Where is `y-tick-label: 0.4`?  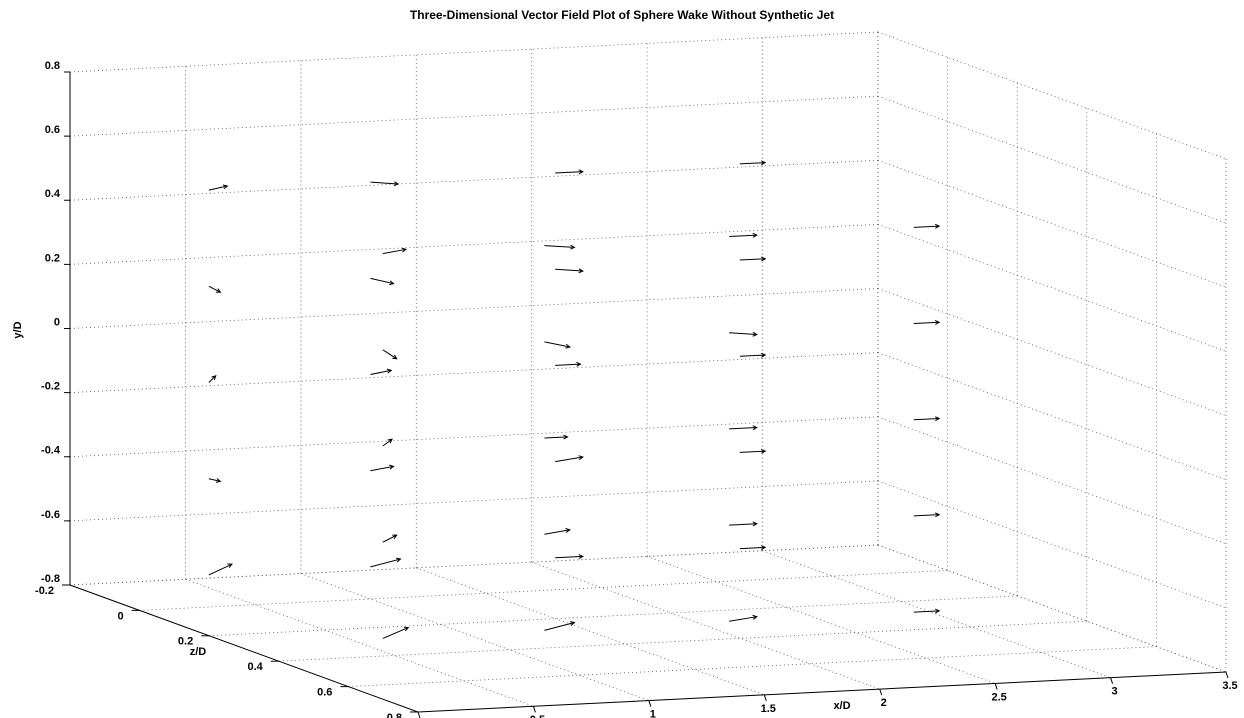
y-tick-label: 0.4 is located at coordinates (53, 194).